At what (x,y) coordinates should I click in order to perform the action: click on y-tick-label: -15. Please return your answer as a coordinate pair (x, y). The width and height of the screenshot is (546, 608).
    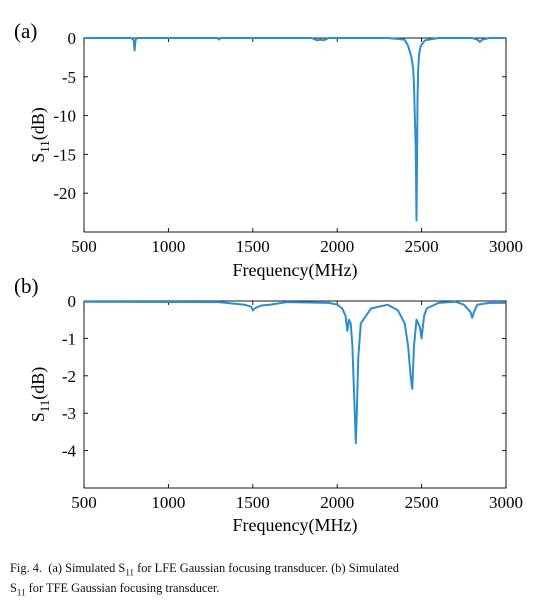
    Looking at the image, I should click on (64, 154).